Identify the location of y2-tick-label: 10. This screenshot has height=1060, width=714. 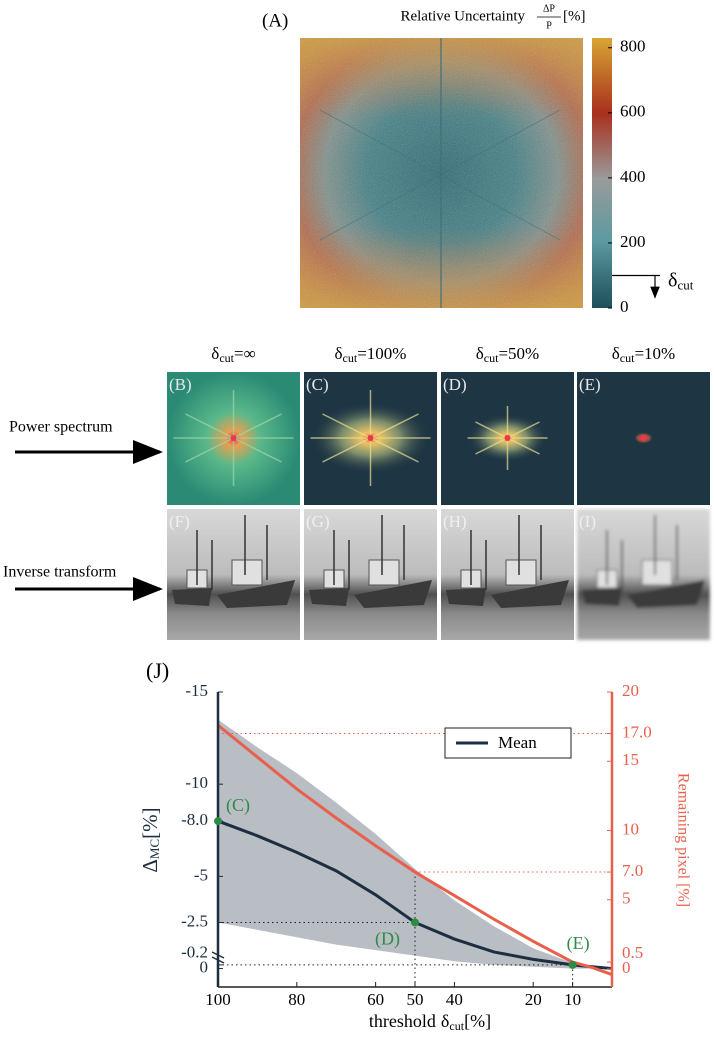
(630, 828).